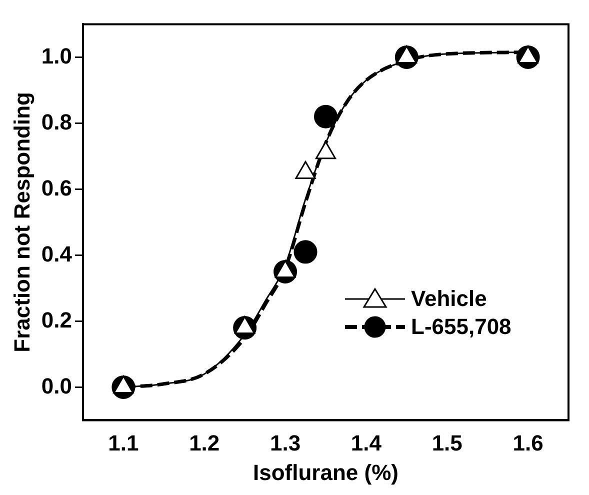 Image resolution: width=589 pixels, height=495 pixels. What do you see at coordinates (285, 443) in the screenshot?
I see `x-tick-label: 1.3` at bounding box center [285, 443].